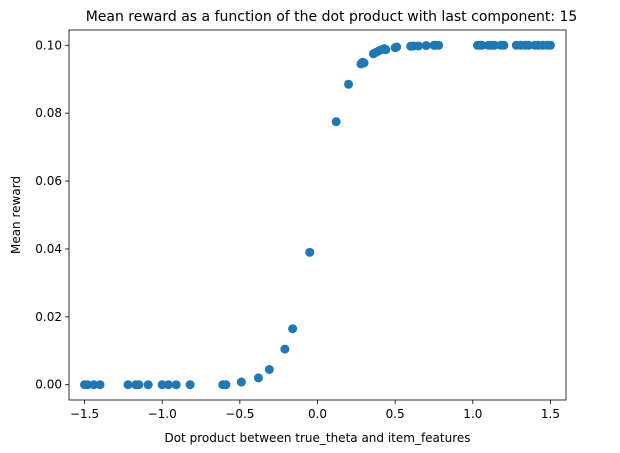 This screenshot has width=620, height=453. I want to click on x-tick-label: −0.5, so click(239, 414).